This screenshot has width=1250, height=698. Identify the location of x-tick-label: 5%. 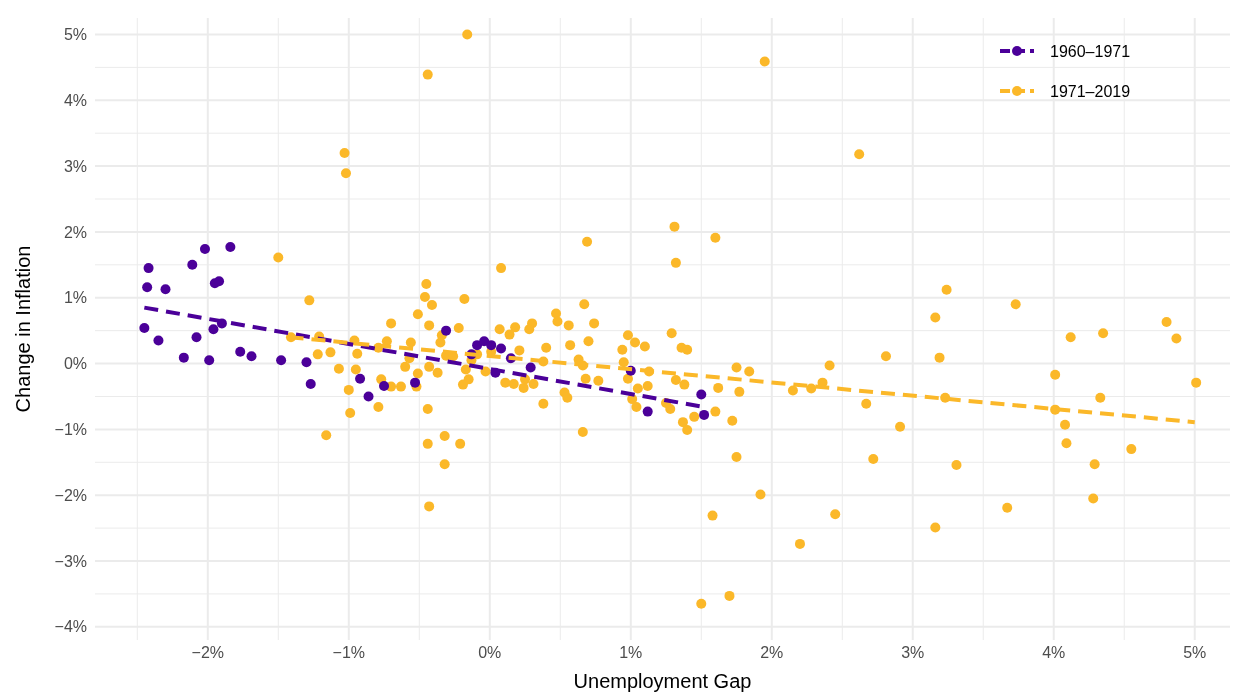
(1195, 652).